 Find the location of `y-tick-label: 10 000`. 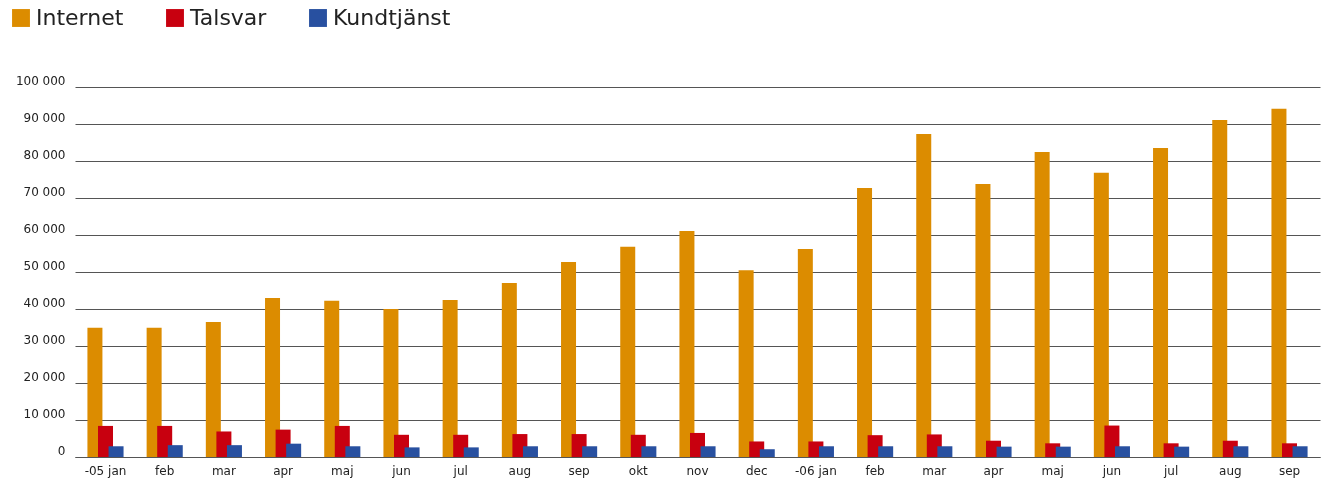

y-tick-label: 10 000 is located at coordinates (44, 413).